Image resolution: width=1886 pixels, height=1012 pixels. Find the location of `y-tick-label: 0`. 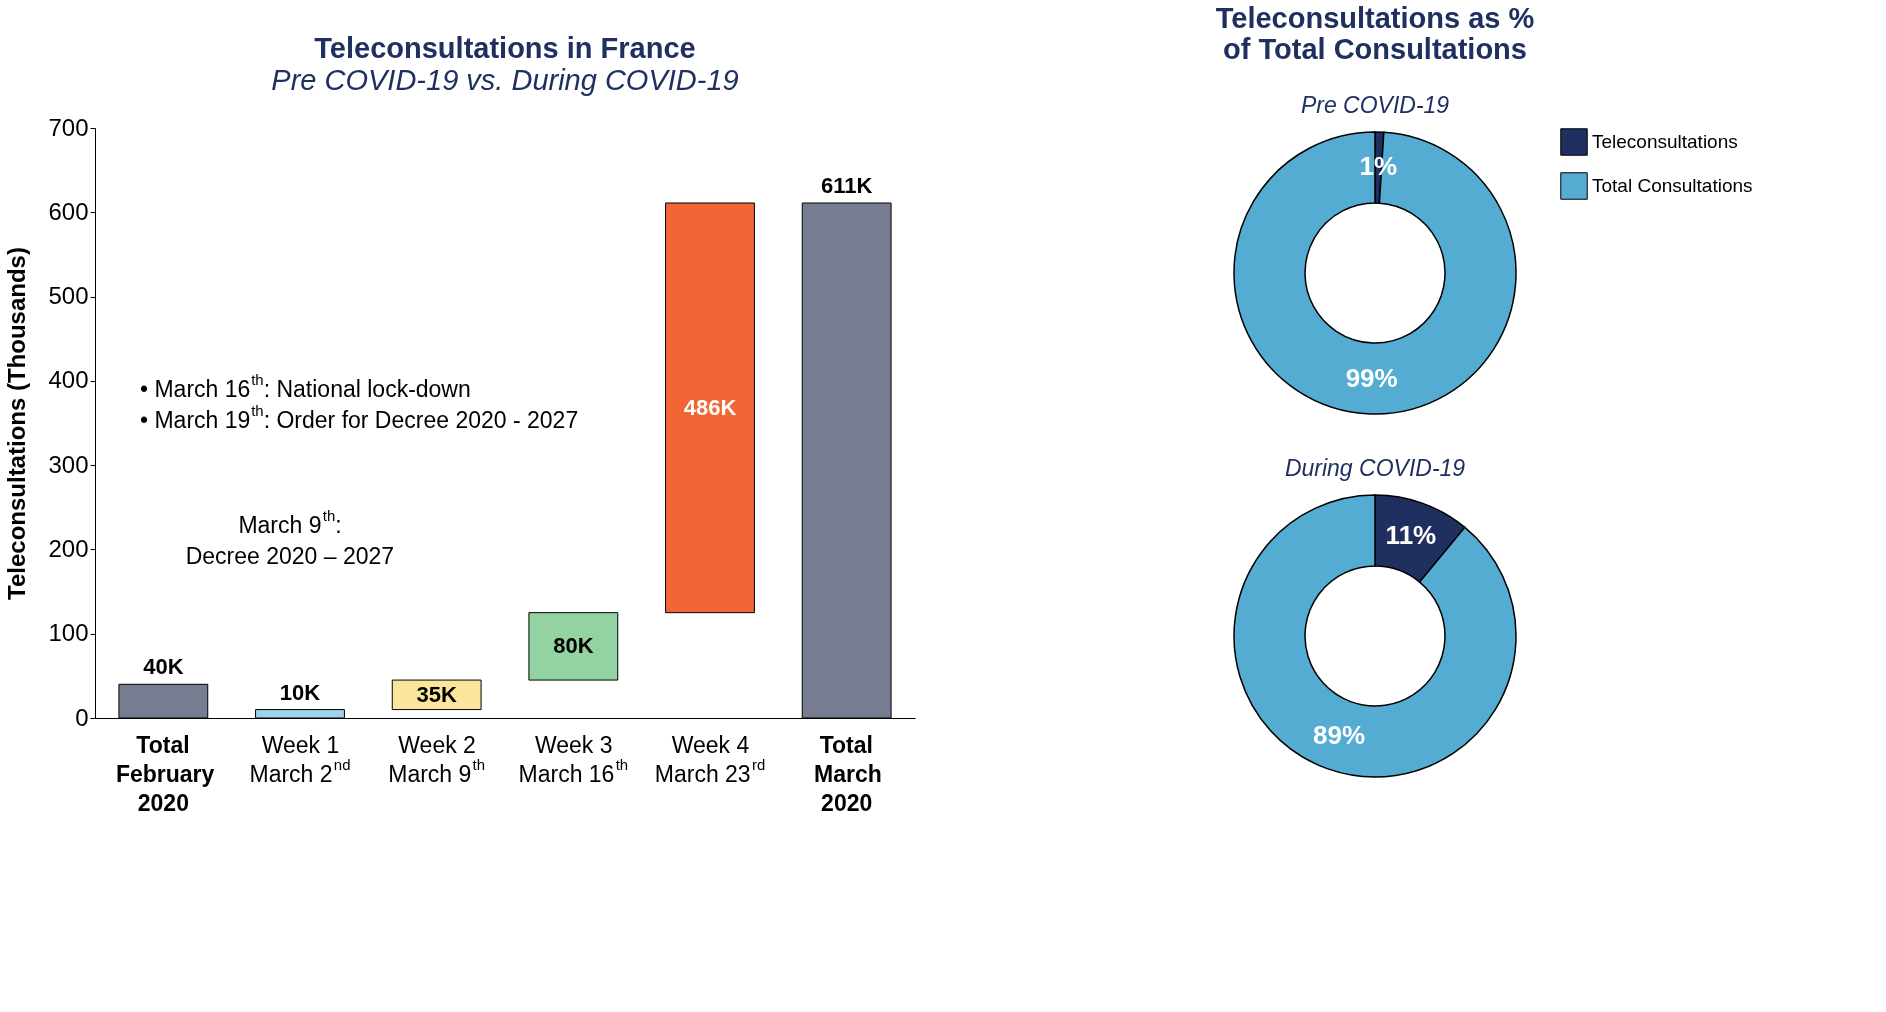

y-tick-label: 0 is located at coordinates (82, 717).